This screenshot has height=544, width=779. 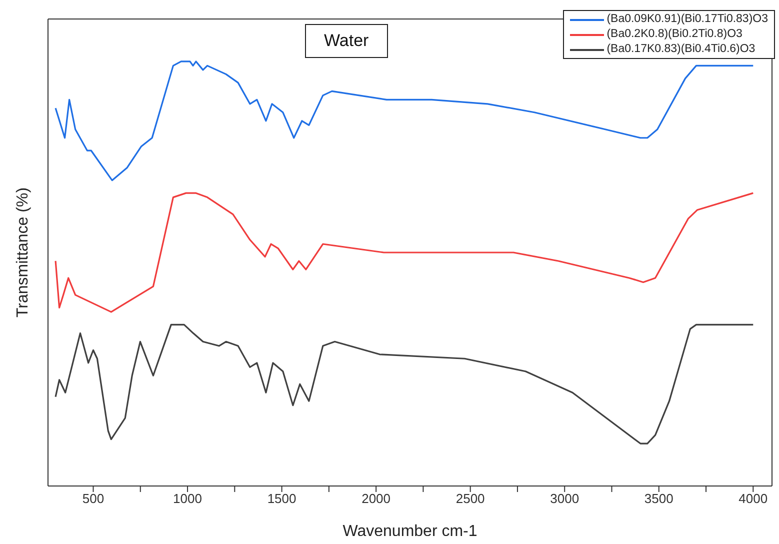 I want to click on x-axis-title: Wavenumber cm-1, so click(x=410, y=531).